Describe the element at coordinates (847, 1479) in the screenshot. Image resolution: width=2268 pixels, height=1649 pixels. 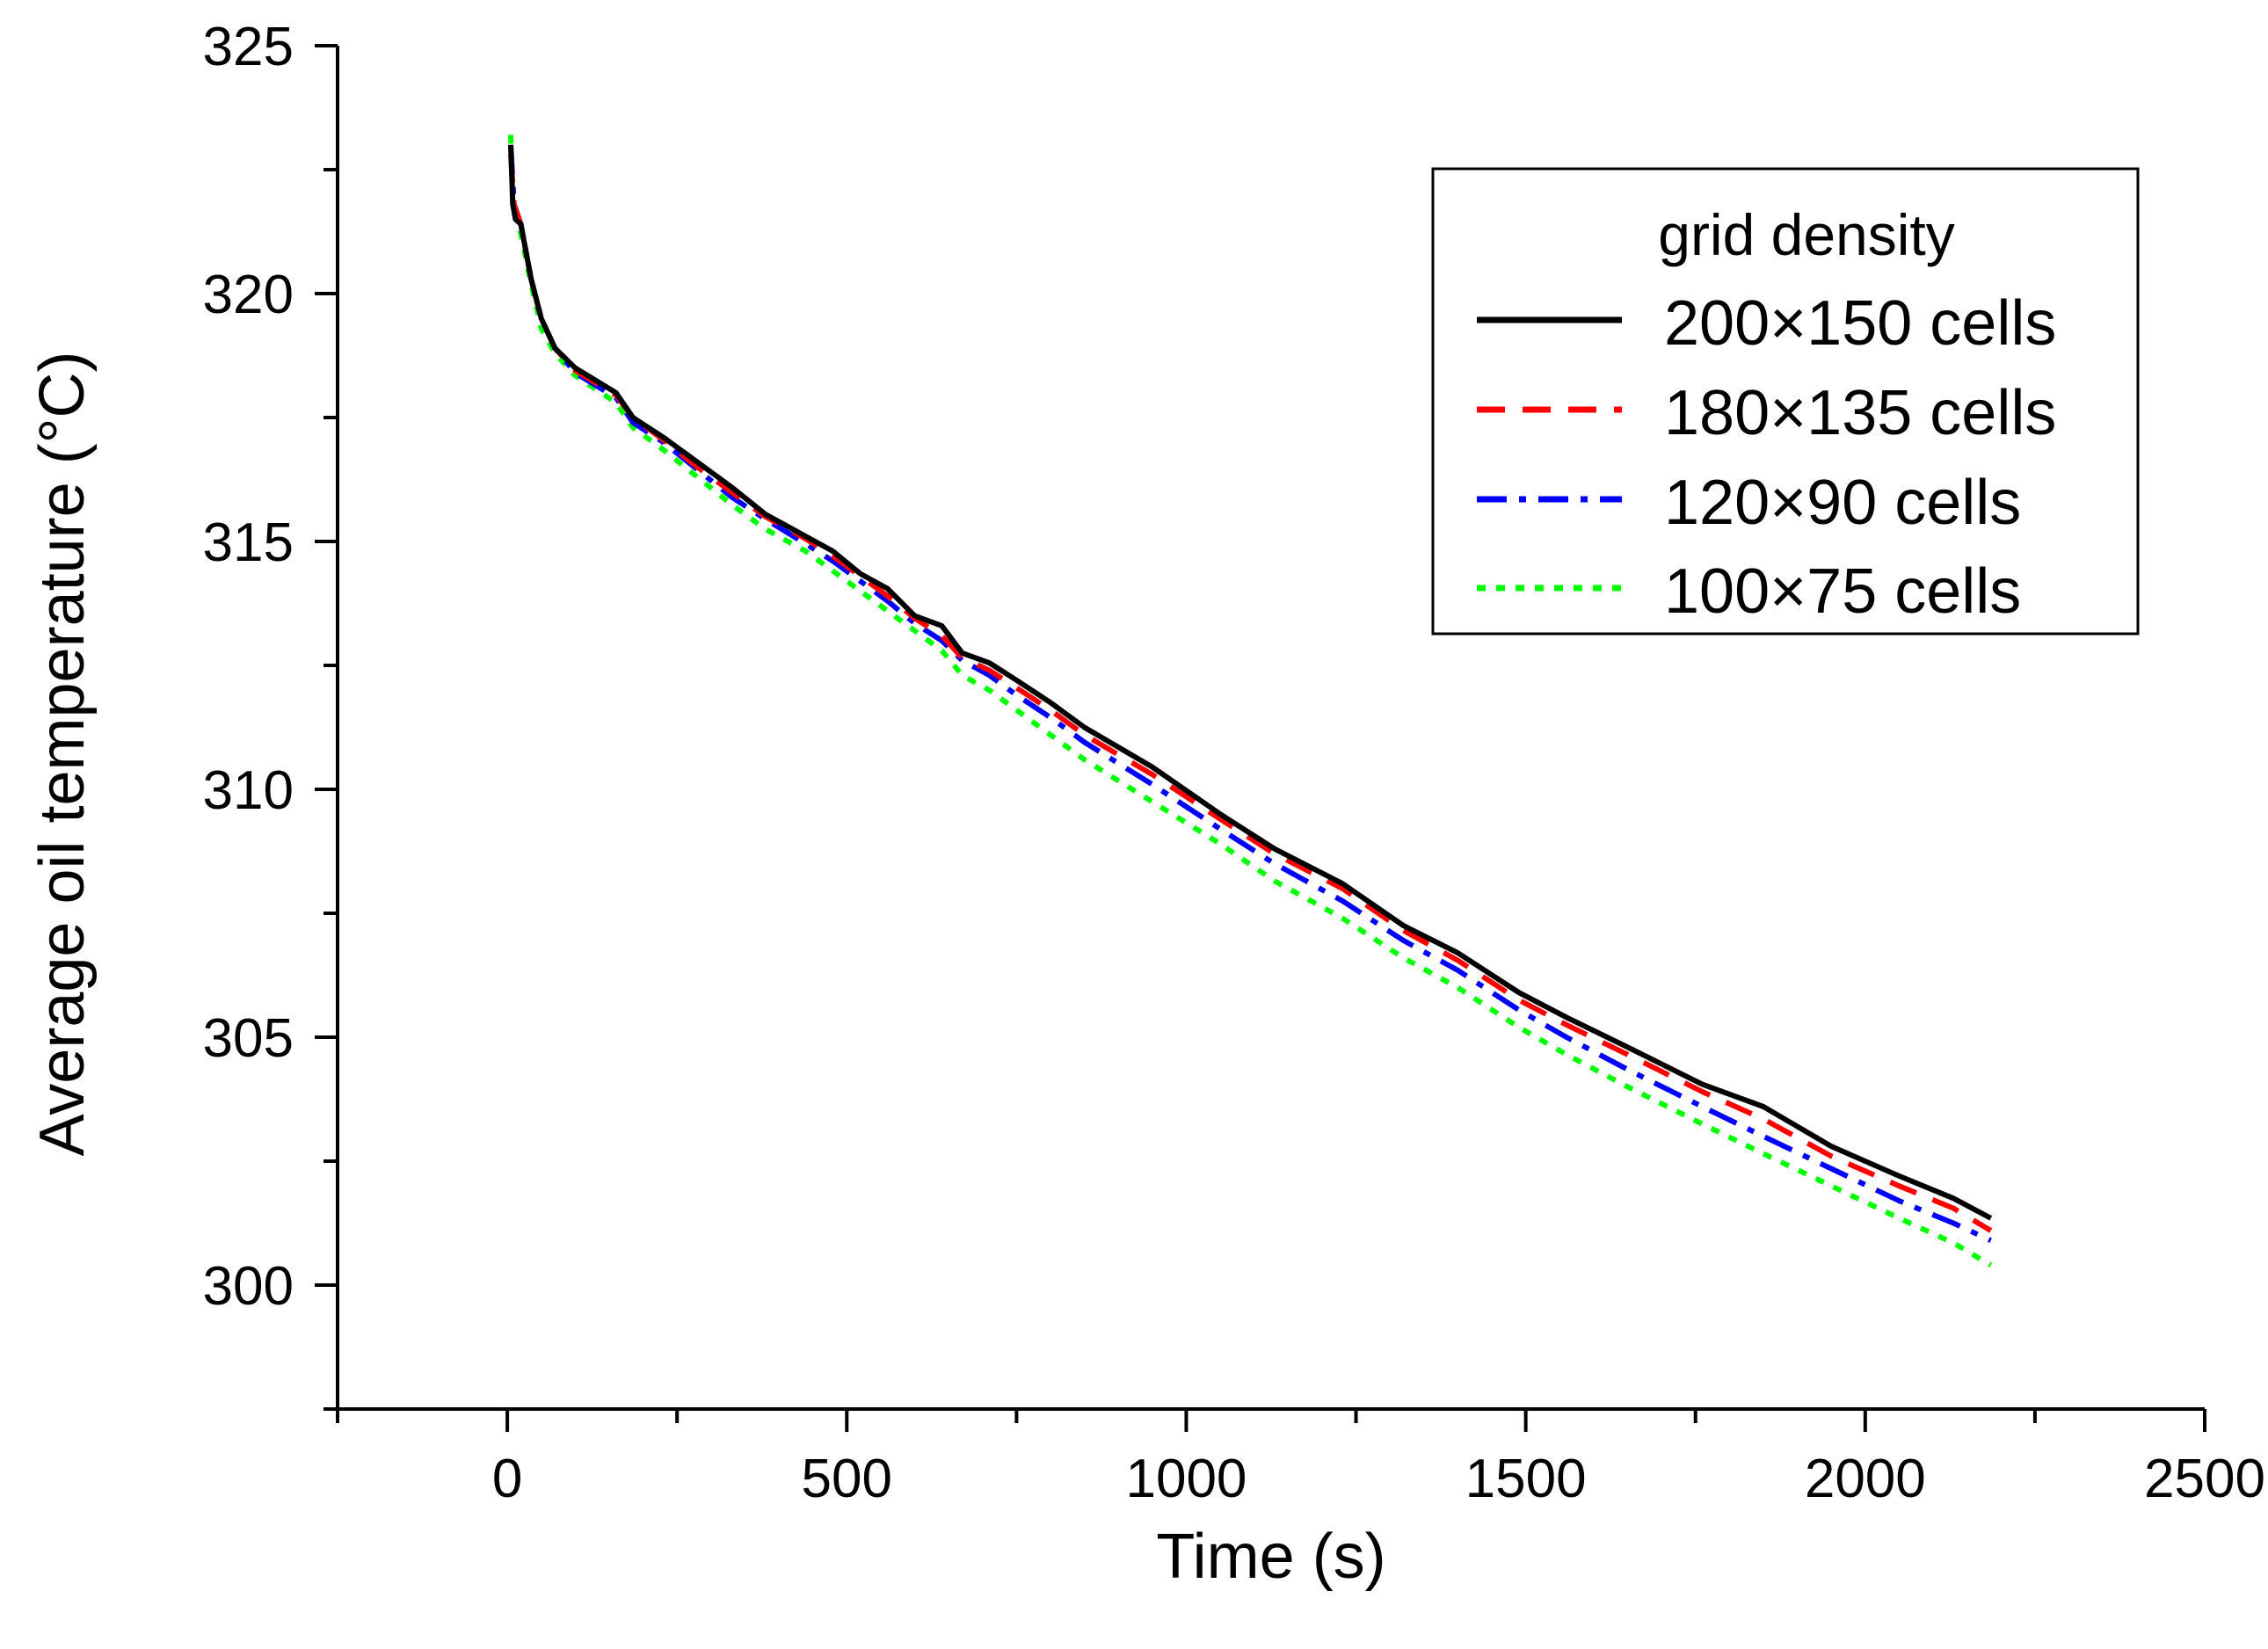
I see `x-tick-label: 500` at that location.